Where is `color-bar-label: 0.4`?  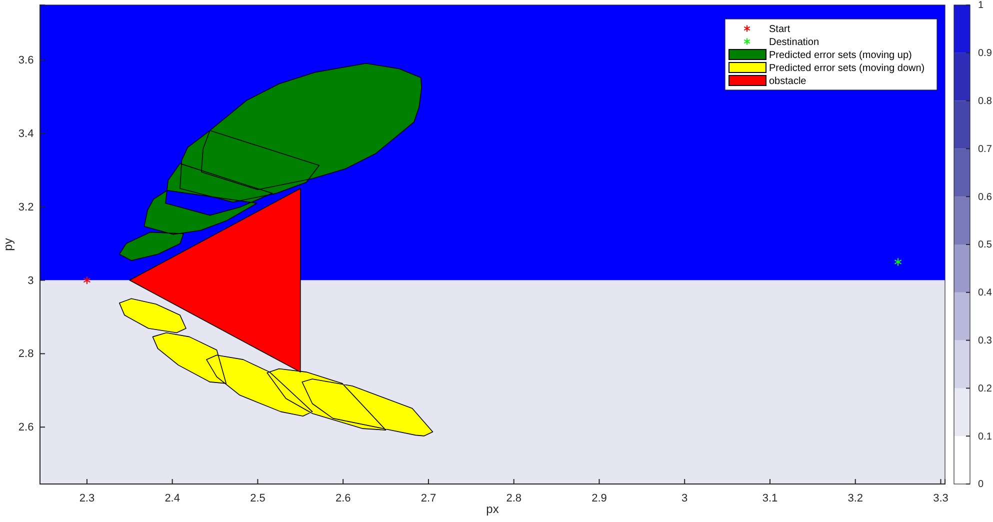
color-bar-label: 0.4 is located at coordinates (985, 293).